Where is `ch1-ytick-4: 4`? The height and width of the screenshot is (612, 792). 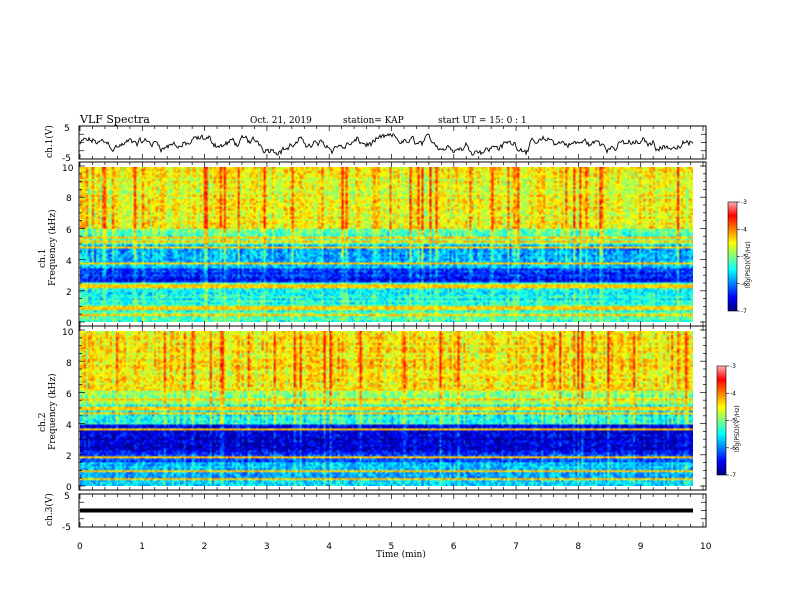 ch1-ytick-4: 4 is located at coordinates (69, 262).